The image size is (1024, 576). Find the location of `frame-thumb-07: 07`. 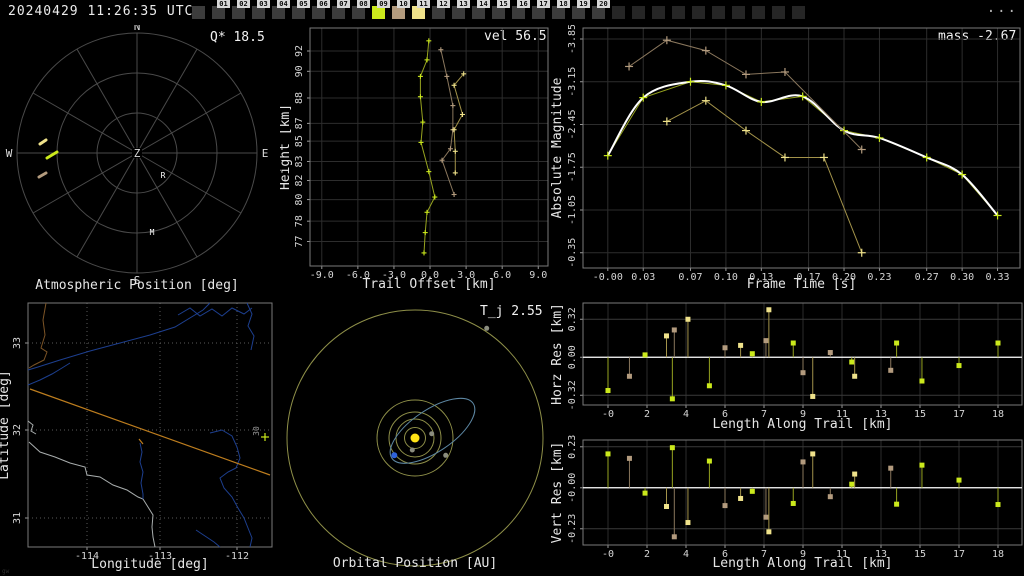

frame-thumb-07: 07 is located at coordinates (342, 12).